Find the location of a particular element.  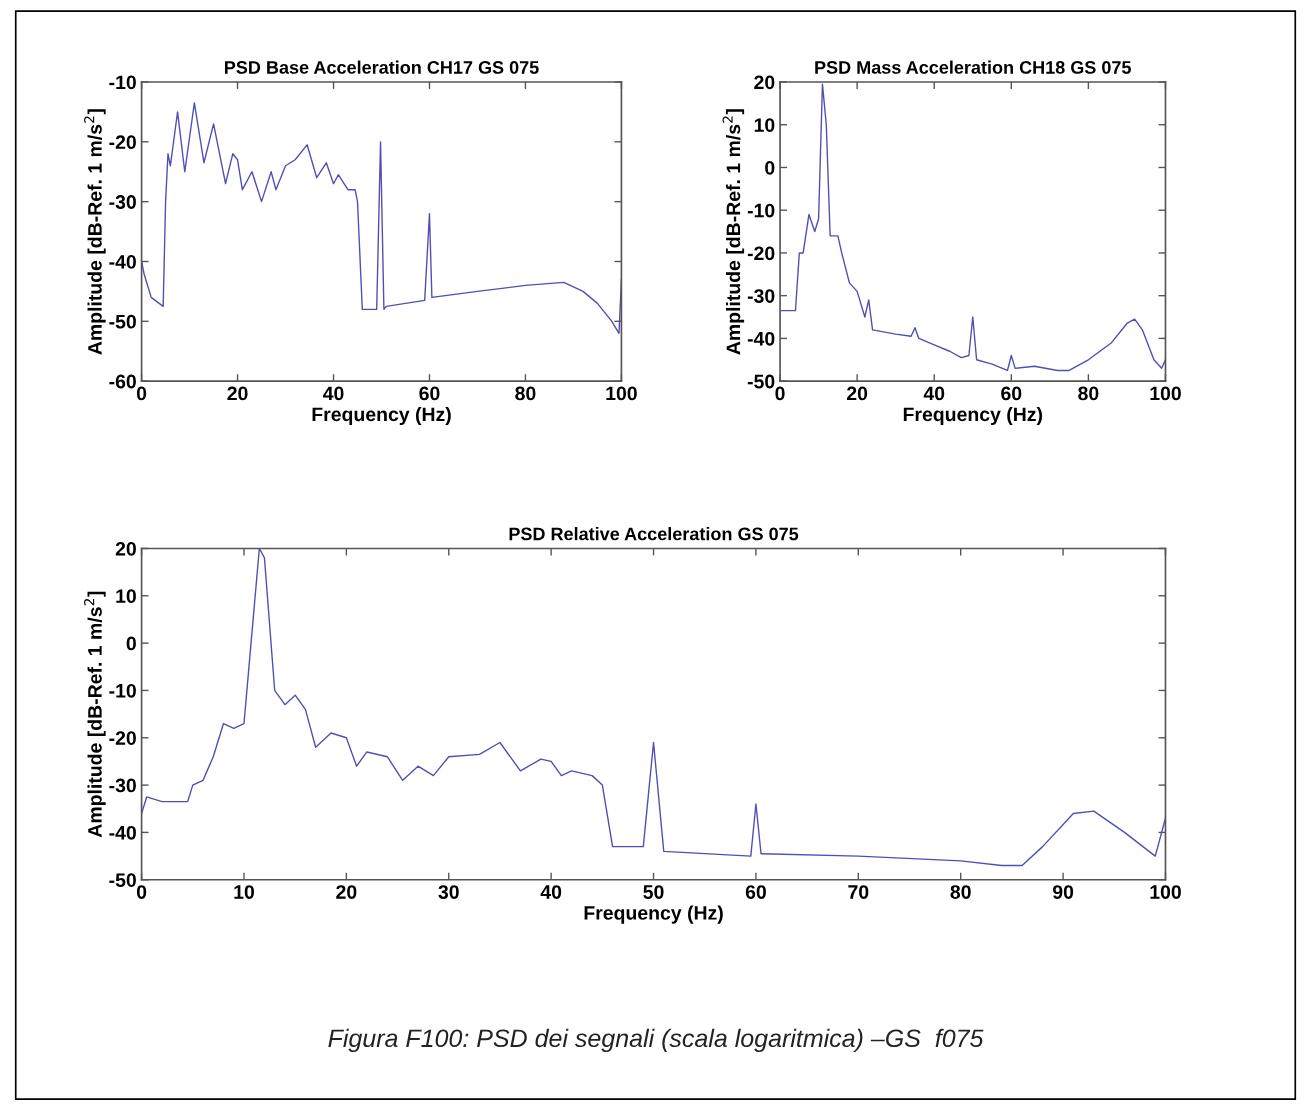

x-tick-label: 70 is located at coordinates (858, 892).